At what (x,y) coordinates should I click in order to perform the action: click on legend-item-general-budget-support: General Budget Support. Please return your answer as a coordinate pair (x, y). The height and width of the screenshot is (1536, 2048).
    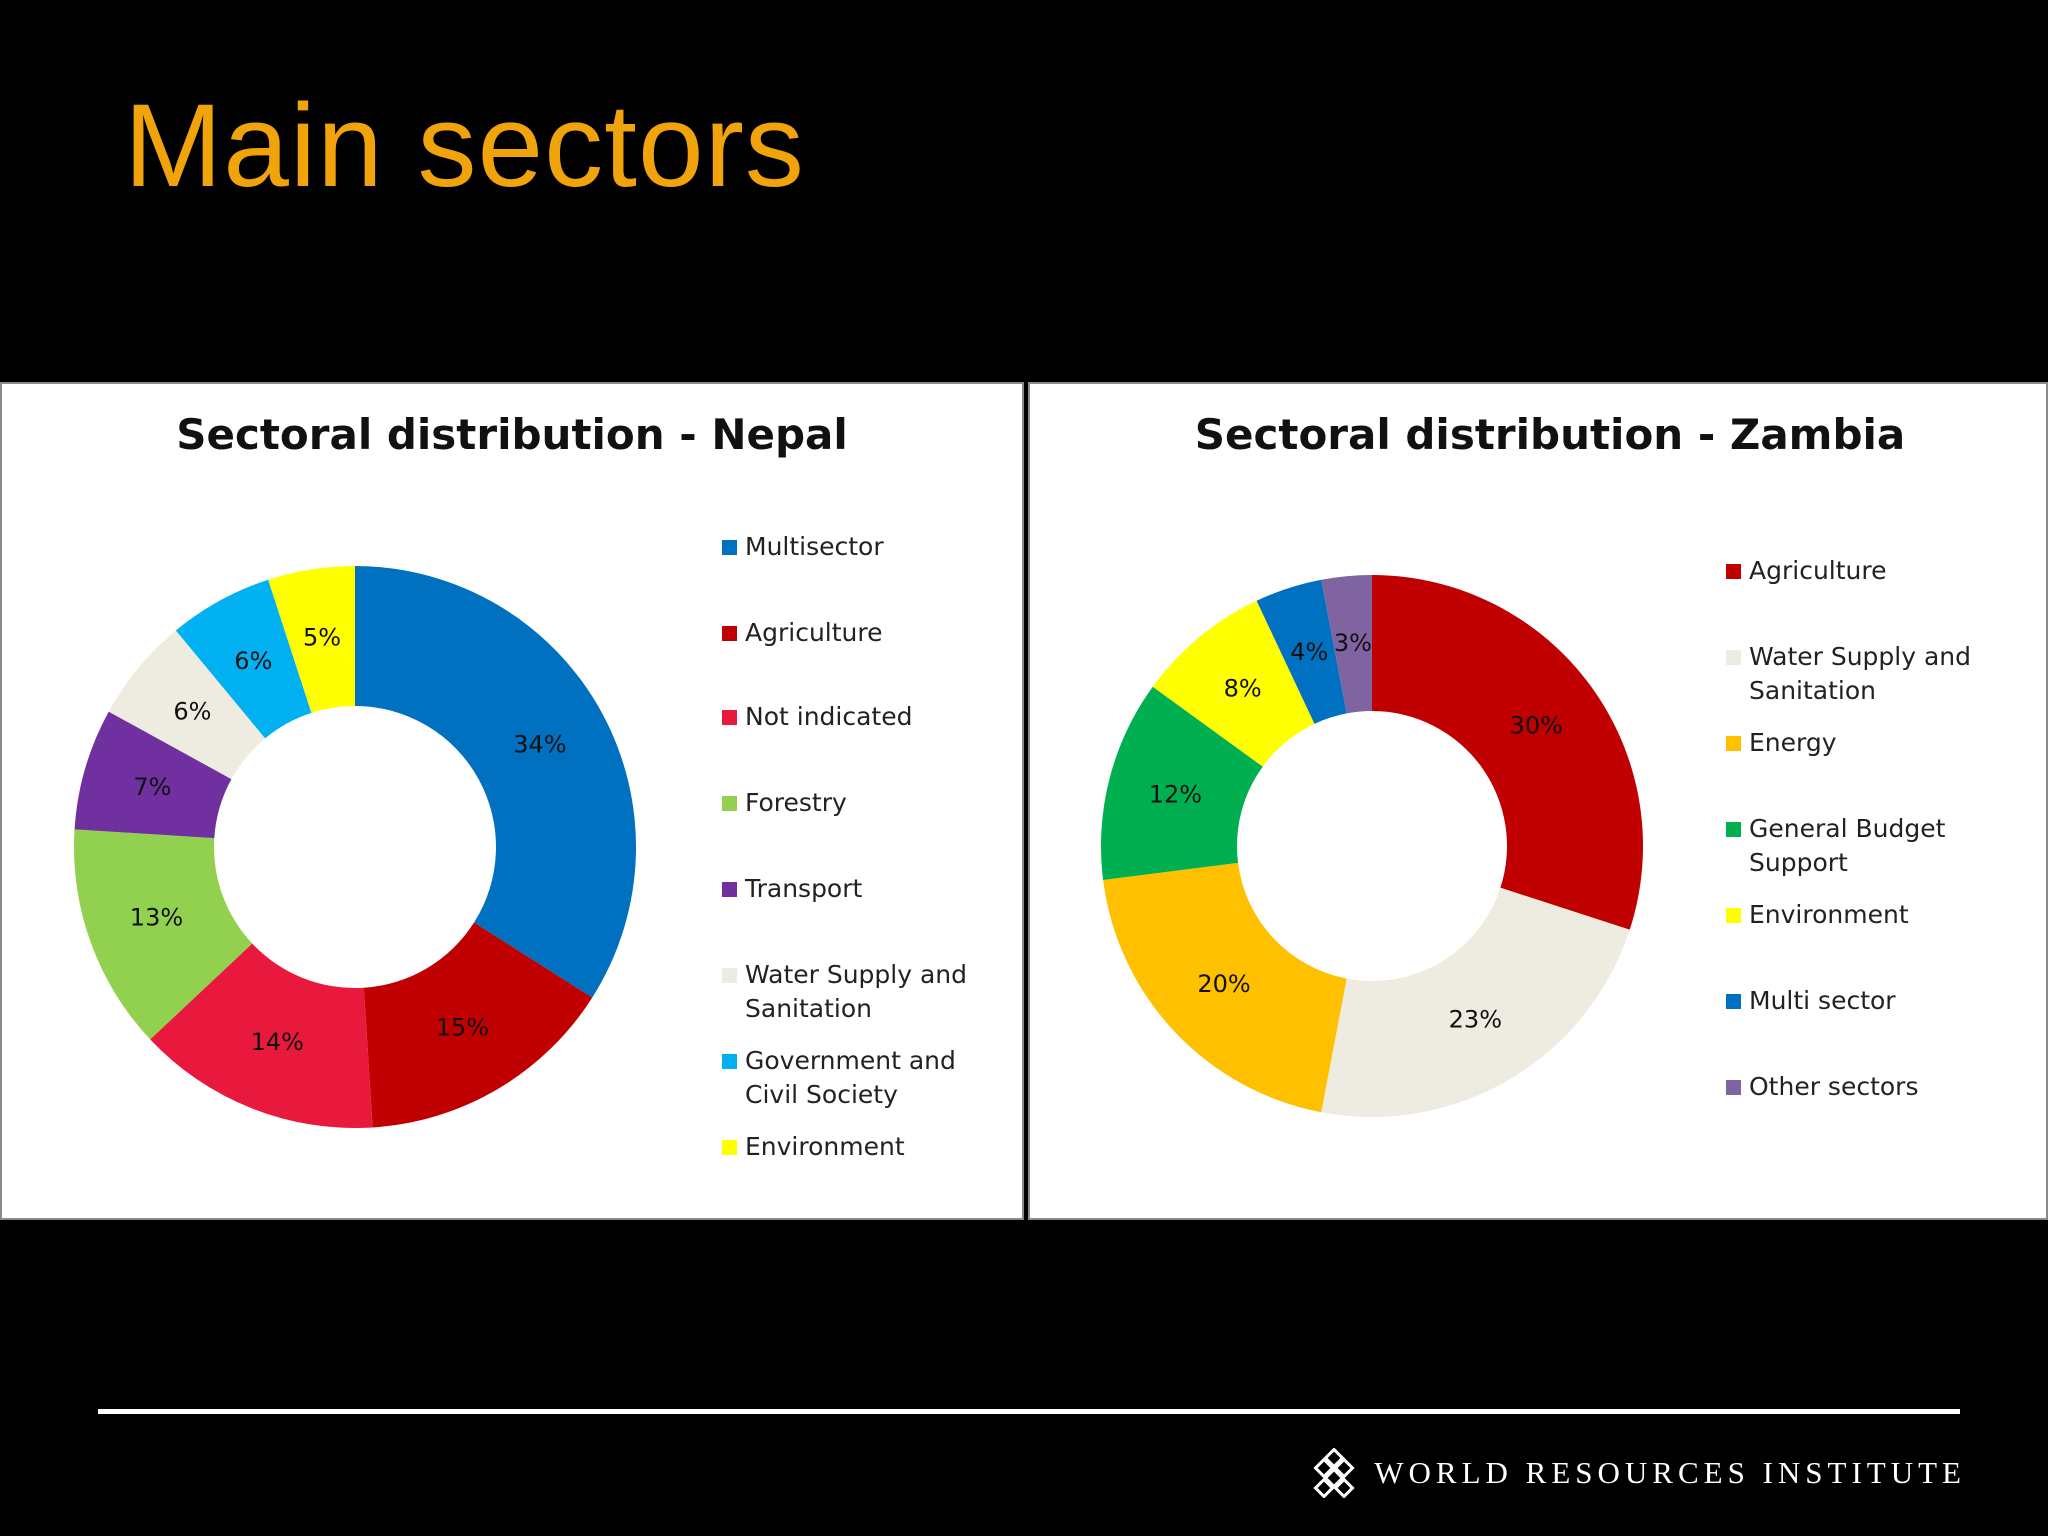
    Looking at the image, I should click on (1881, 846).